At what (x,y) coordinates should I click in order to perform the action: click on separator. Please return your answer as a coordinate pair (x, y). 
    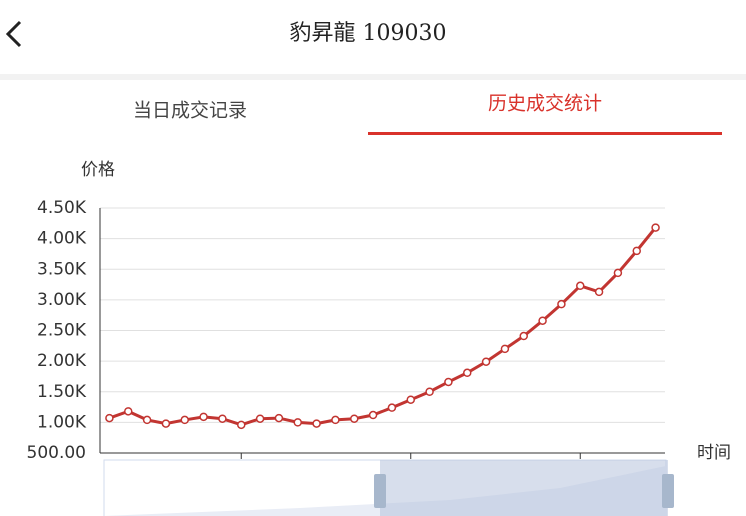
    Looking at the image, I should click on (373, 77).